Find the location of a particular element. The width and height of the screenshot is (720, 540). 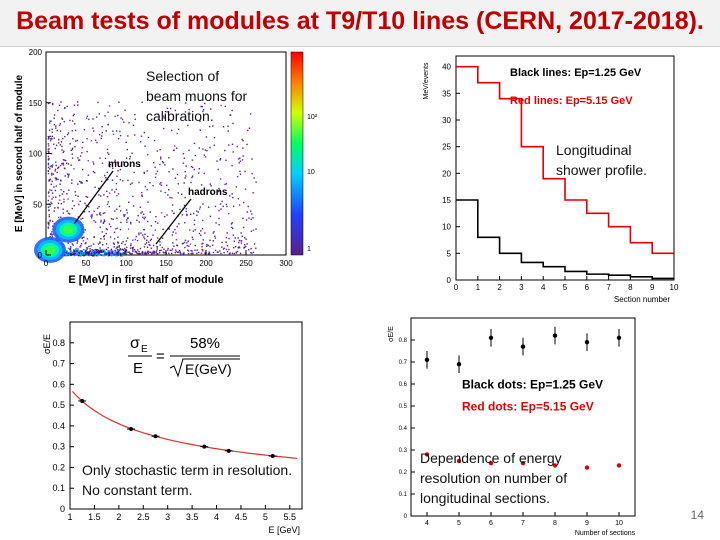

annotation-hadrons: hadrons is located at coordinates (208, 192).